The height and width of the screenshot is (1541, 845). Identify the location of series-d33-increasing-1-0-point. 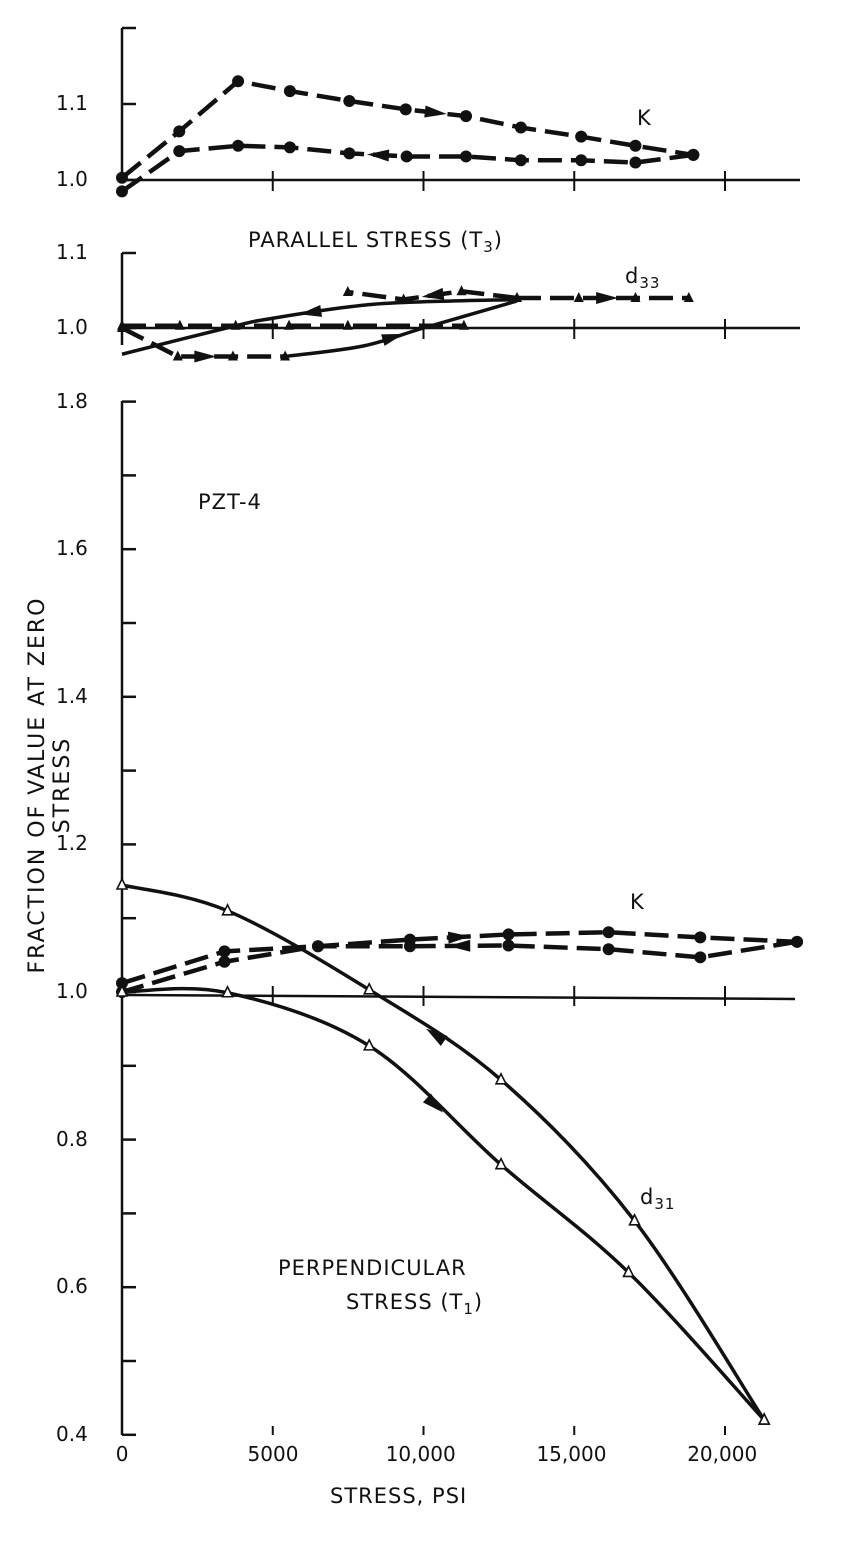
(232, 355).